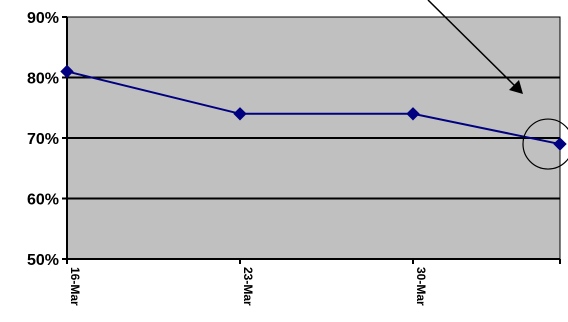 This screenshot has height=322, width=568. Describe the element at coordinates (43, 200) in the screenshot. I see `y-tick-label: 60%` at that location.